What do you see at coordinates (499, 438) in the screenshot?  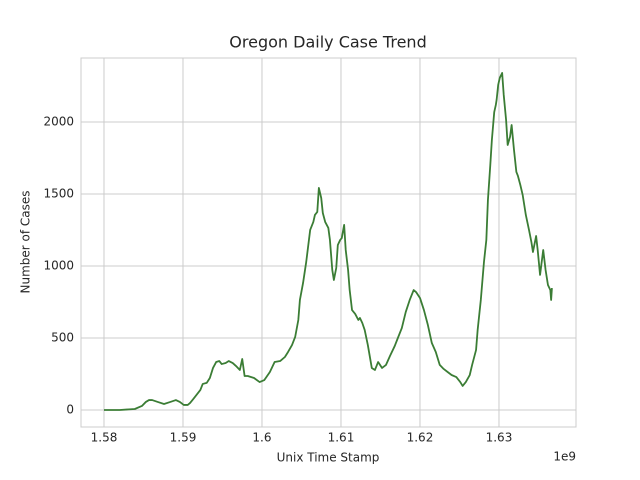 I see `x-tick-label: 1.63` at bounding box center [499, 438].